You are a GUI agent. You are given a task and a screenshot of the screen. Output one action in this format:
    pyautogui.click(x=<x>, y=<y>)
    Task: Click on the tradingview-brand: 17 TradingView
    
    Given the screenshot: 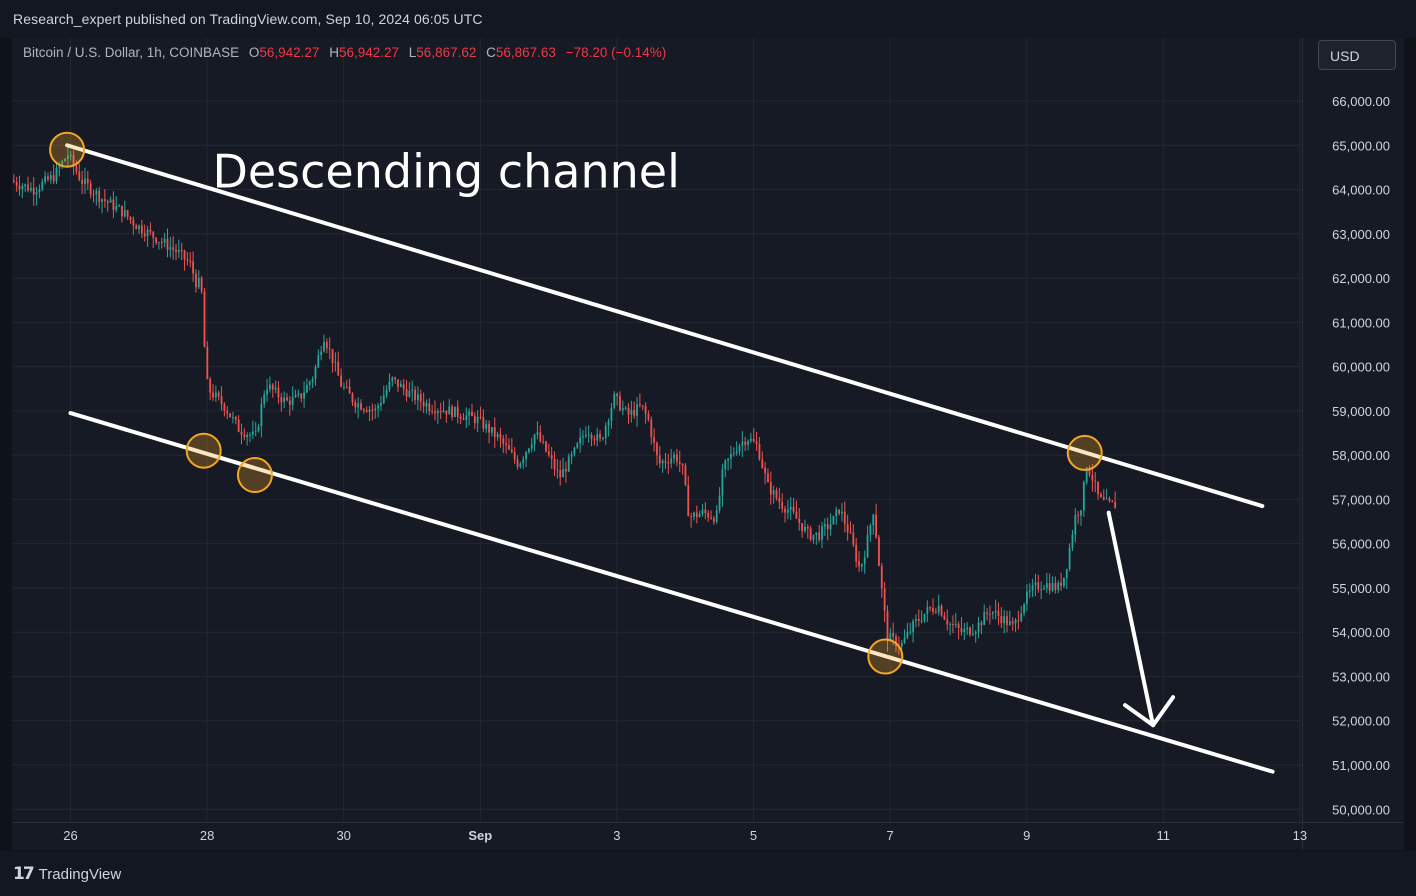 What is the action you would take?
    pyautogui.click(x=67, y=874)
    